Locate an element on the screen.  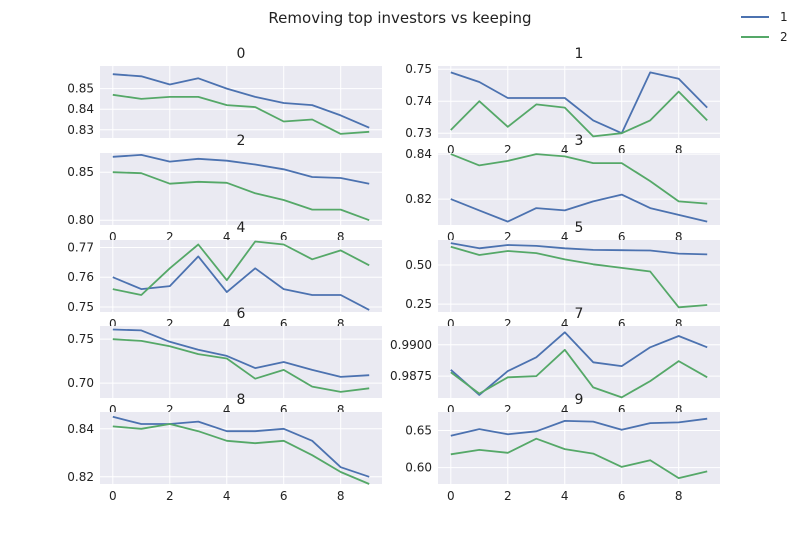
y-tick-label: 0.80 is located at coordinates (80, 220).